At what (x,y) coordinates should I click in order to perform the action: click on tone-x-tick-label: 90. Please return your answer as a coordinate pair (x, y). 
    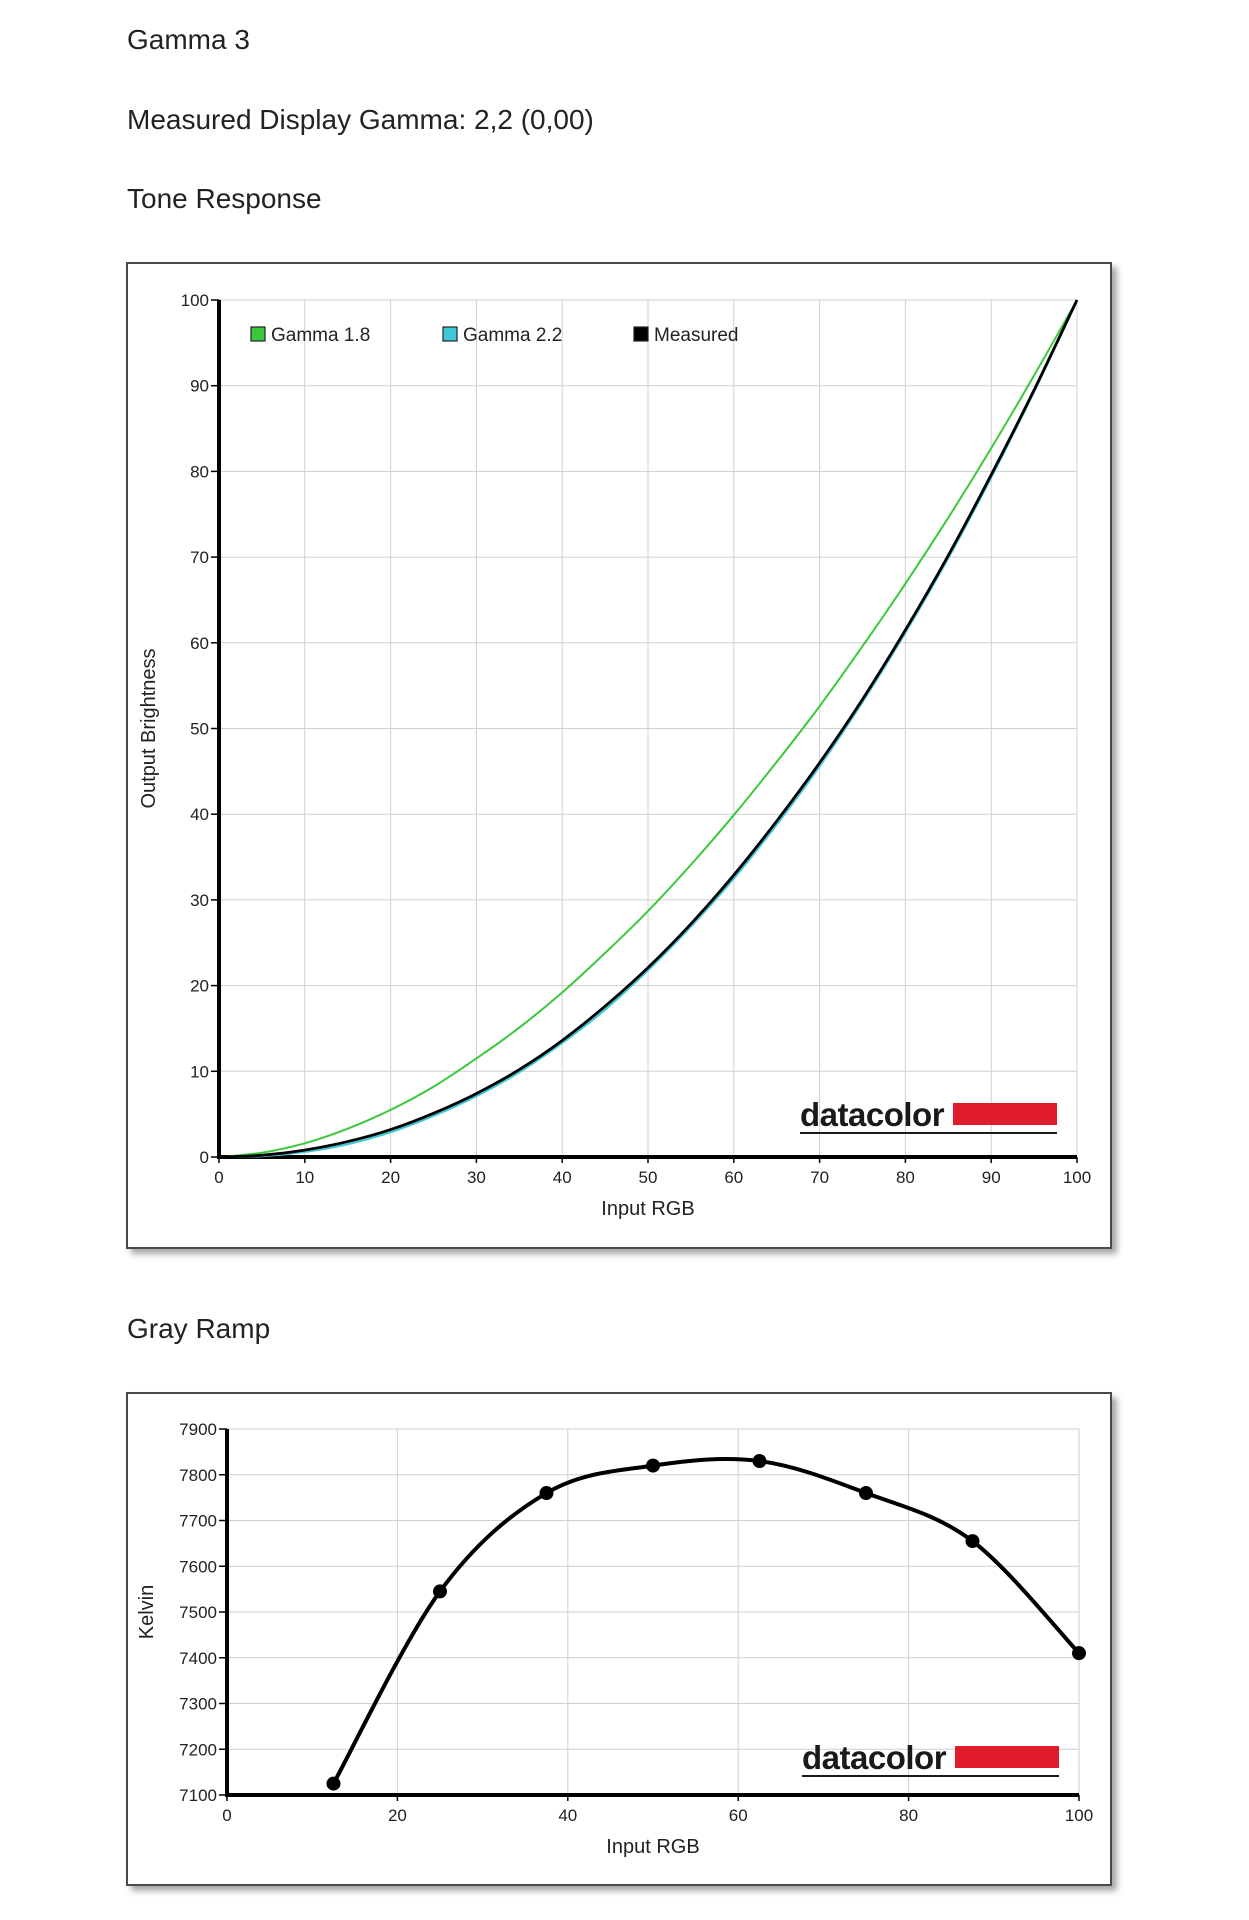
    Looking at the image, I should click on (991, 1177).